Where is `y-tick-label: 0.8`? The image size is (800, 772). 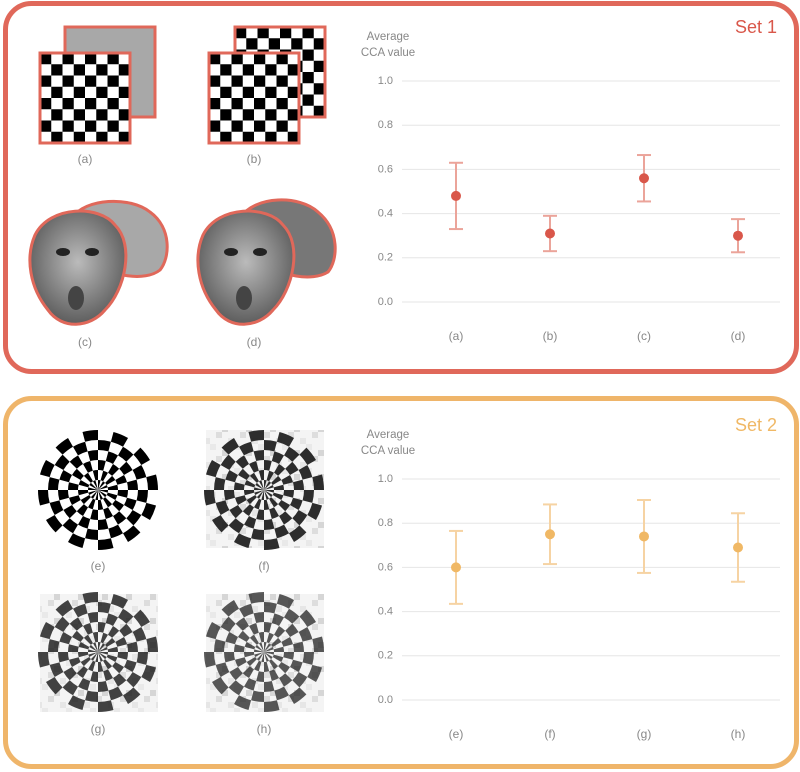 y-tick-label: 0.8 is located at coordinates (385, 125).